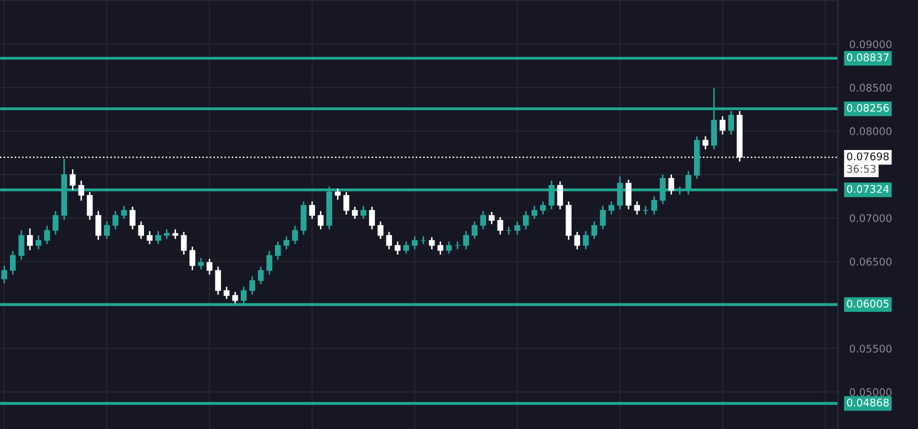 The height and width of the screenshot is (429, 918). Describe the element at coordinates (871, 262) in the screenshot. I see `y-tick-label: 0.06500` at that location.